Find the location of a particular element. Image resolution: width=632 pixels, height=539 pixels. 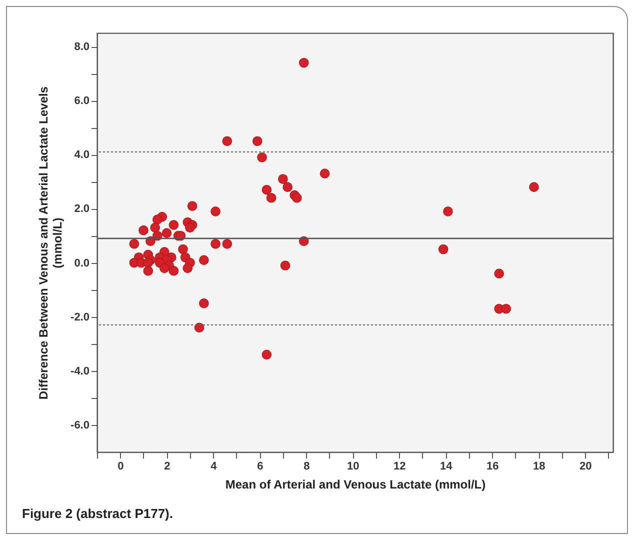

x-tick-label: 18 is located at coordinates (539, 466).